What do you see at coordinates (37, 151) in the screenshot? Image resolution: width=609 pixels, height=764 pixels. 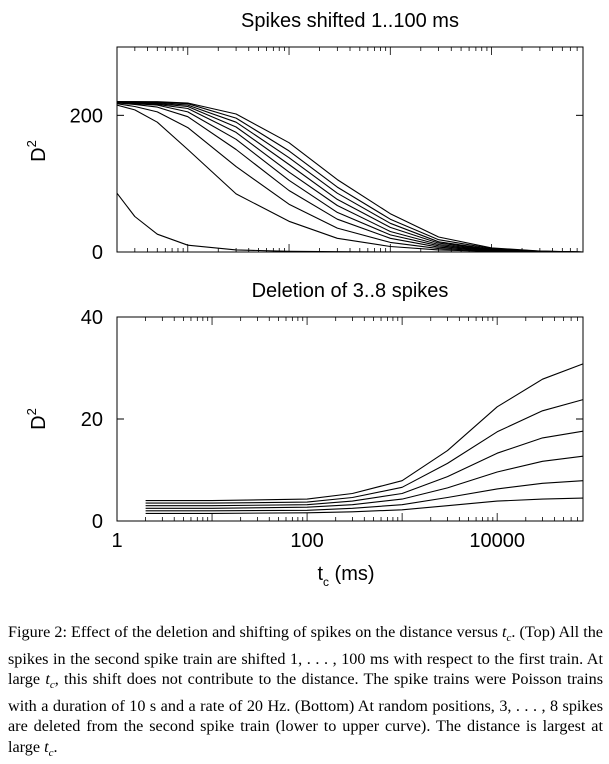 I see `top-y-axis-label: D2` at bounding box center [37, 151].